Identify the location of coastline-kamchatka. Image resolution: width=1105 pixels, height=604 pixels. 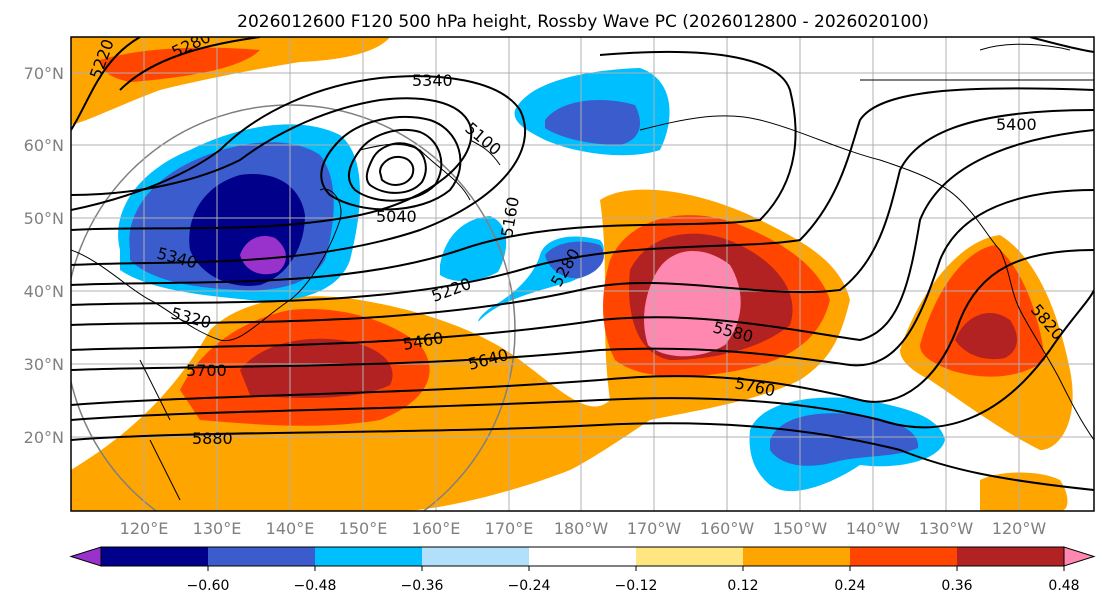
(430, 170).